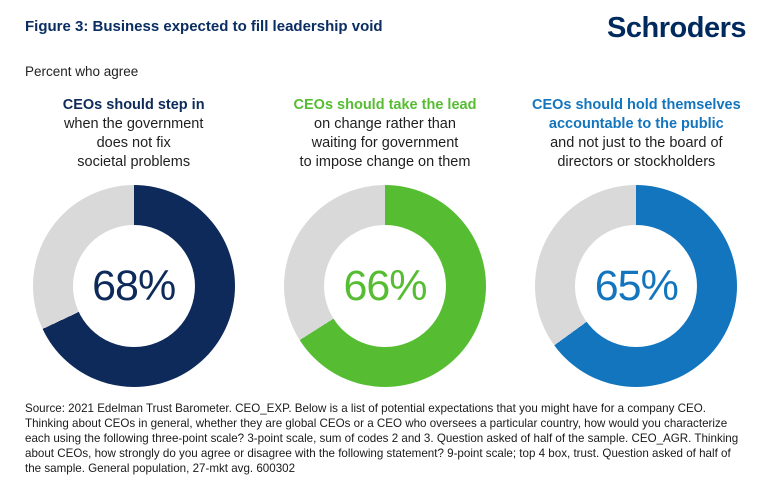 The width and height of the screenshot is (770, 491). I want to click on donut-chart-1: 68%, so click(133, 286).